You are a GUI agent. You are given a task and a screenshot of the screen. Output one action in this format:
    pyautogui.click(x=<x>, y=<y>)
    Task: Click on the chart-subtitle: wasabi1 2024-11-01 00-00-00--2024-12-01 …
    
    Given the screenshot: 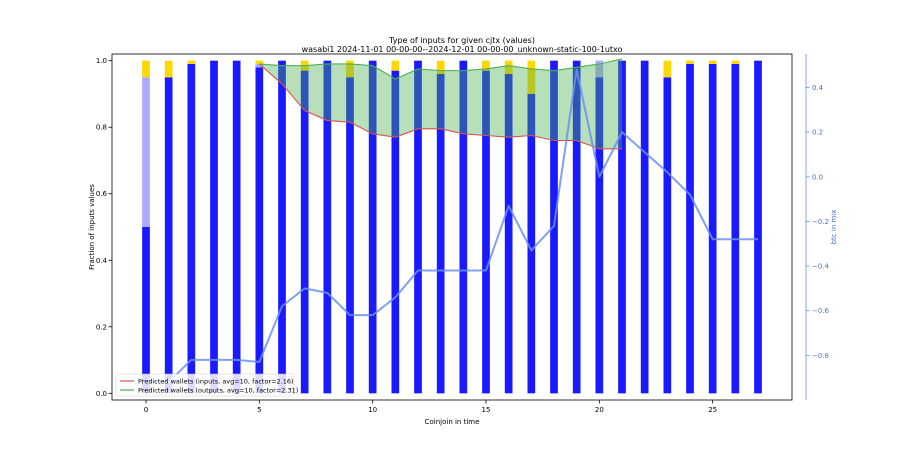 What is the action you would take?
    pyautogui.click(x=462, y=49)
    